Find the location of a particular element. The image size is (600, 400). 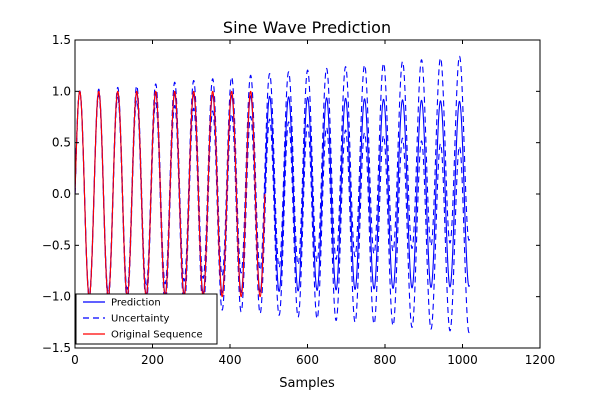

legend: Prediction Uncertainty Original Sequence is located at coordinates (146, 319).